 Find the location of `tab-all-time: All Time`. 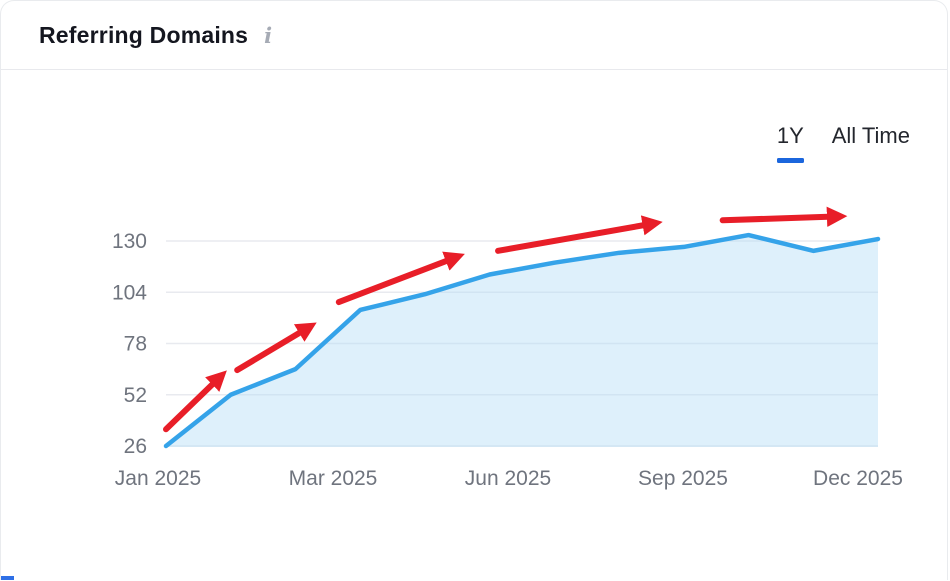

tab-all-time: All Time is located at coordinates (870, 135).